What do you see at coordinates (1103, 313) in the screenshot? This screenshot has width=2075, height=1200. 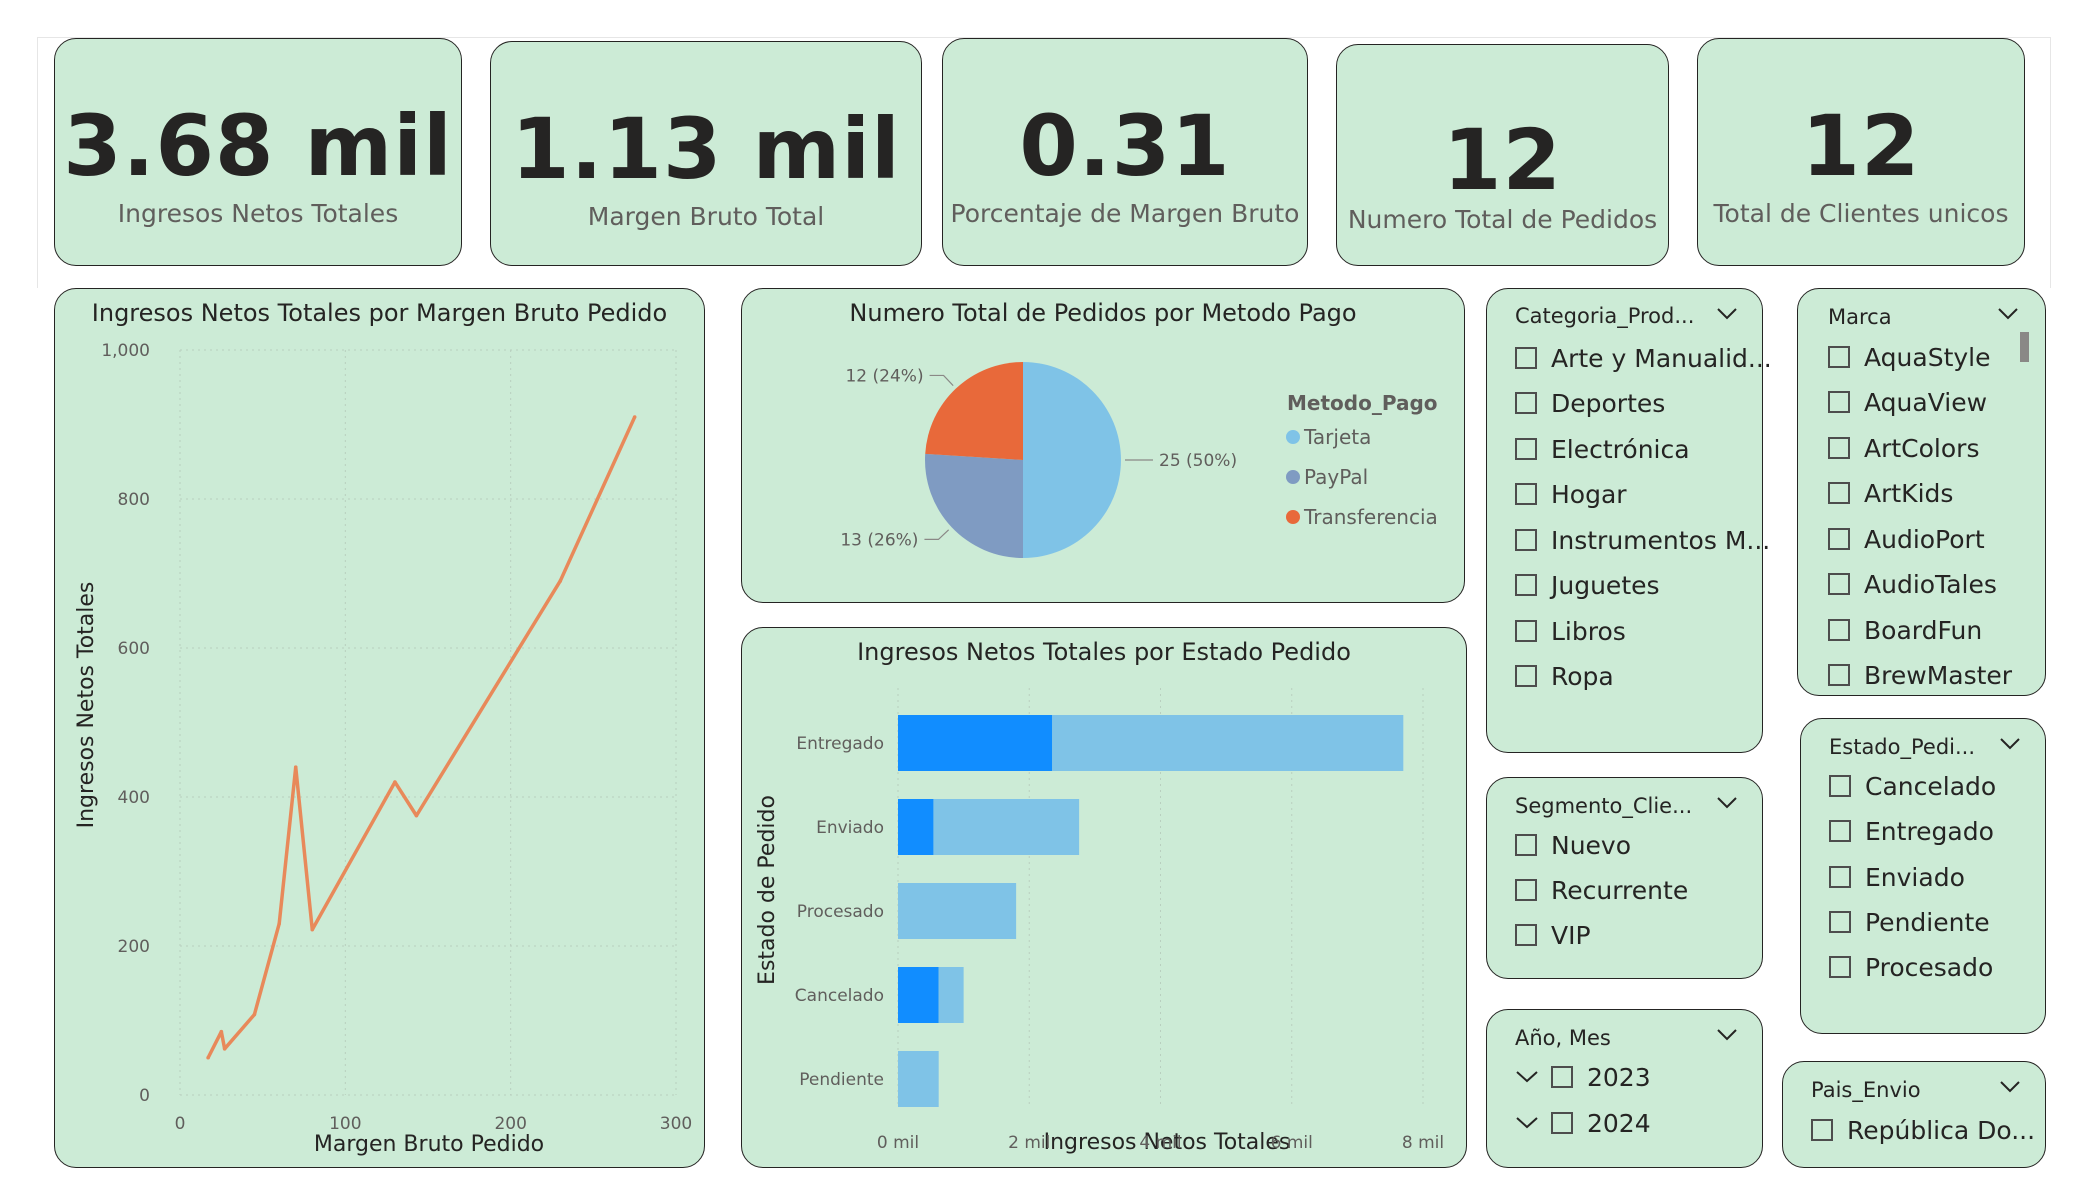 I see `pie-chart-title: Numero Total de Pedidos por Metodo Pago` at bounding box center [1103, 313].